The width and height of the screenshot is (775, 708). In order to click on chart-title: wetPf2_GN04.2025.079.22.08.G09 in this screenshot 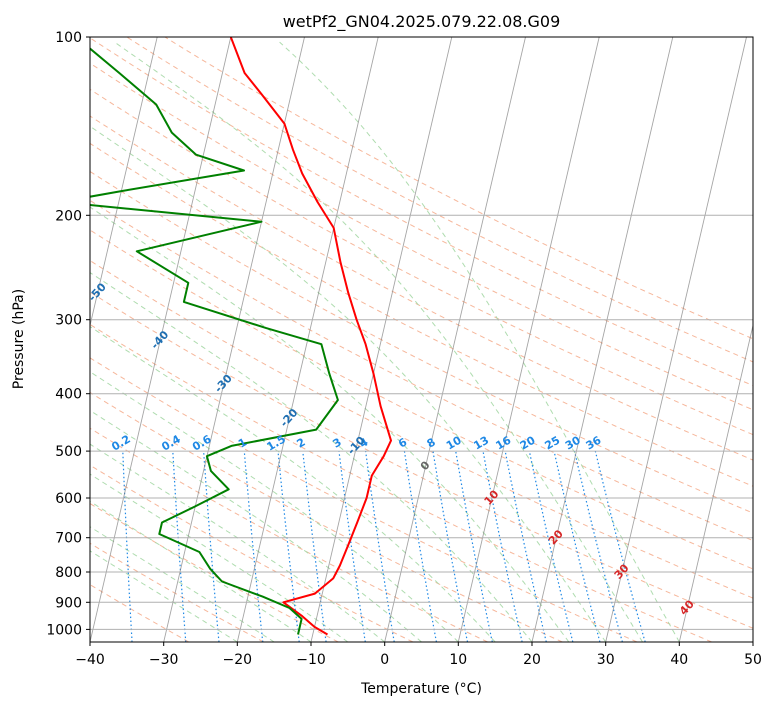, I will do `click(422, 22)`.